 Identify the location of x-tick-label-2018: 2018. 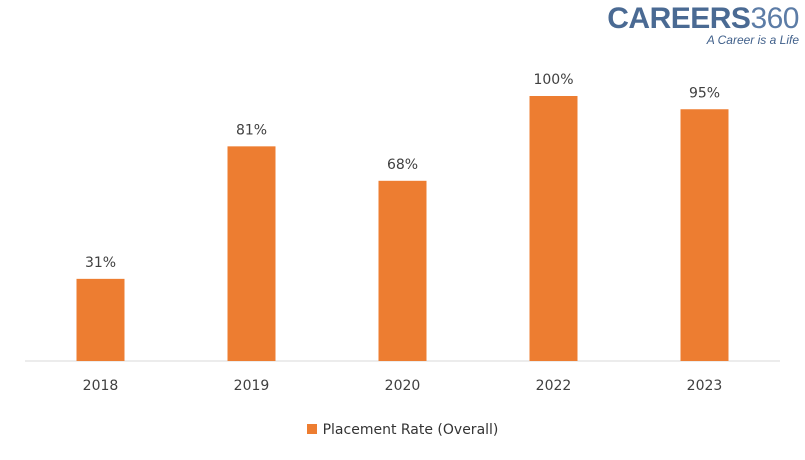
(101, 386).